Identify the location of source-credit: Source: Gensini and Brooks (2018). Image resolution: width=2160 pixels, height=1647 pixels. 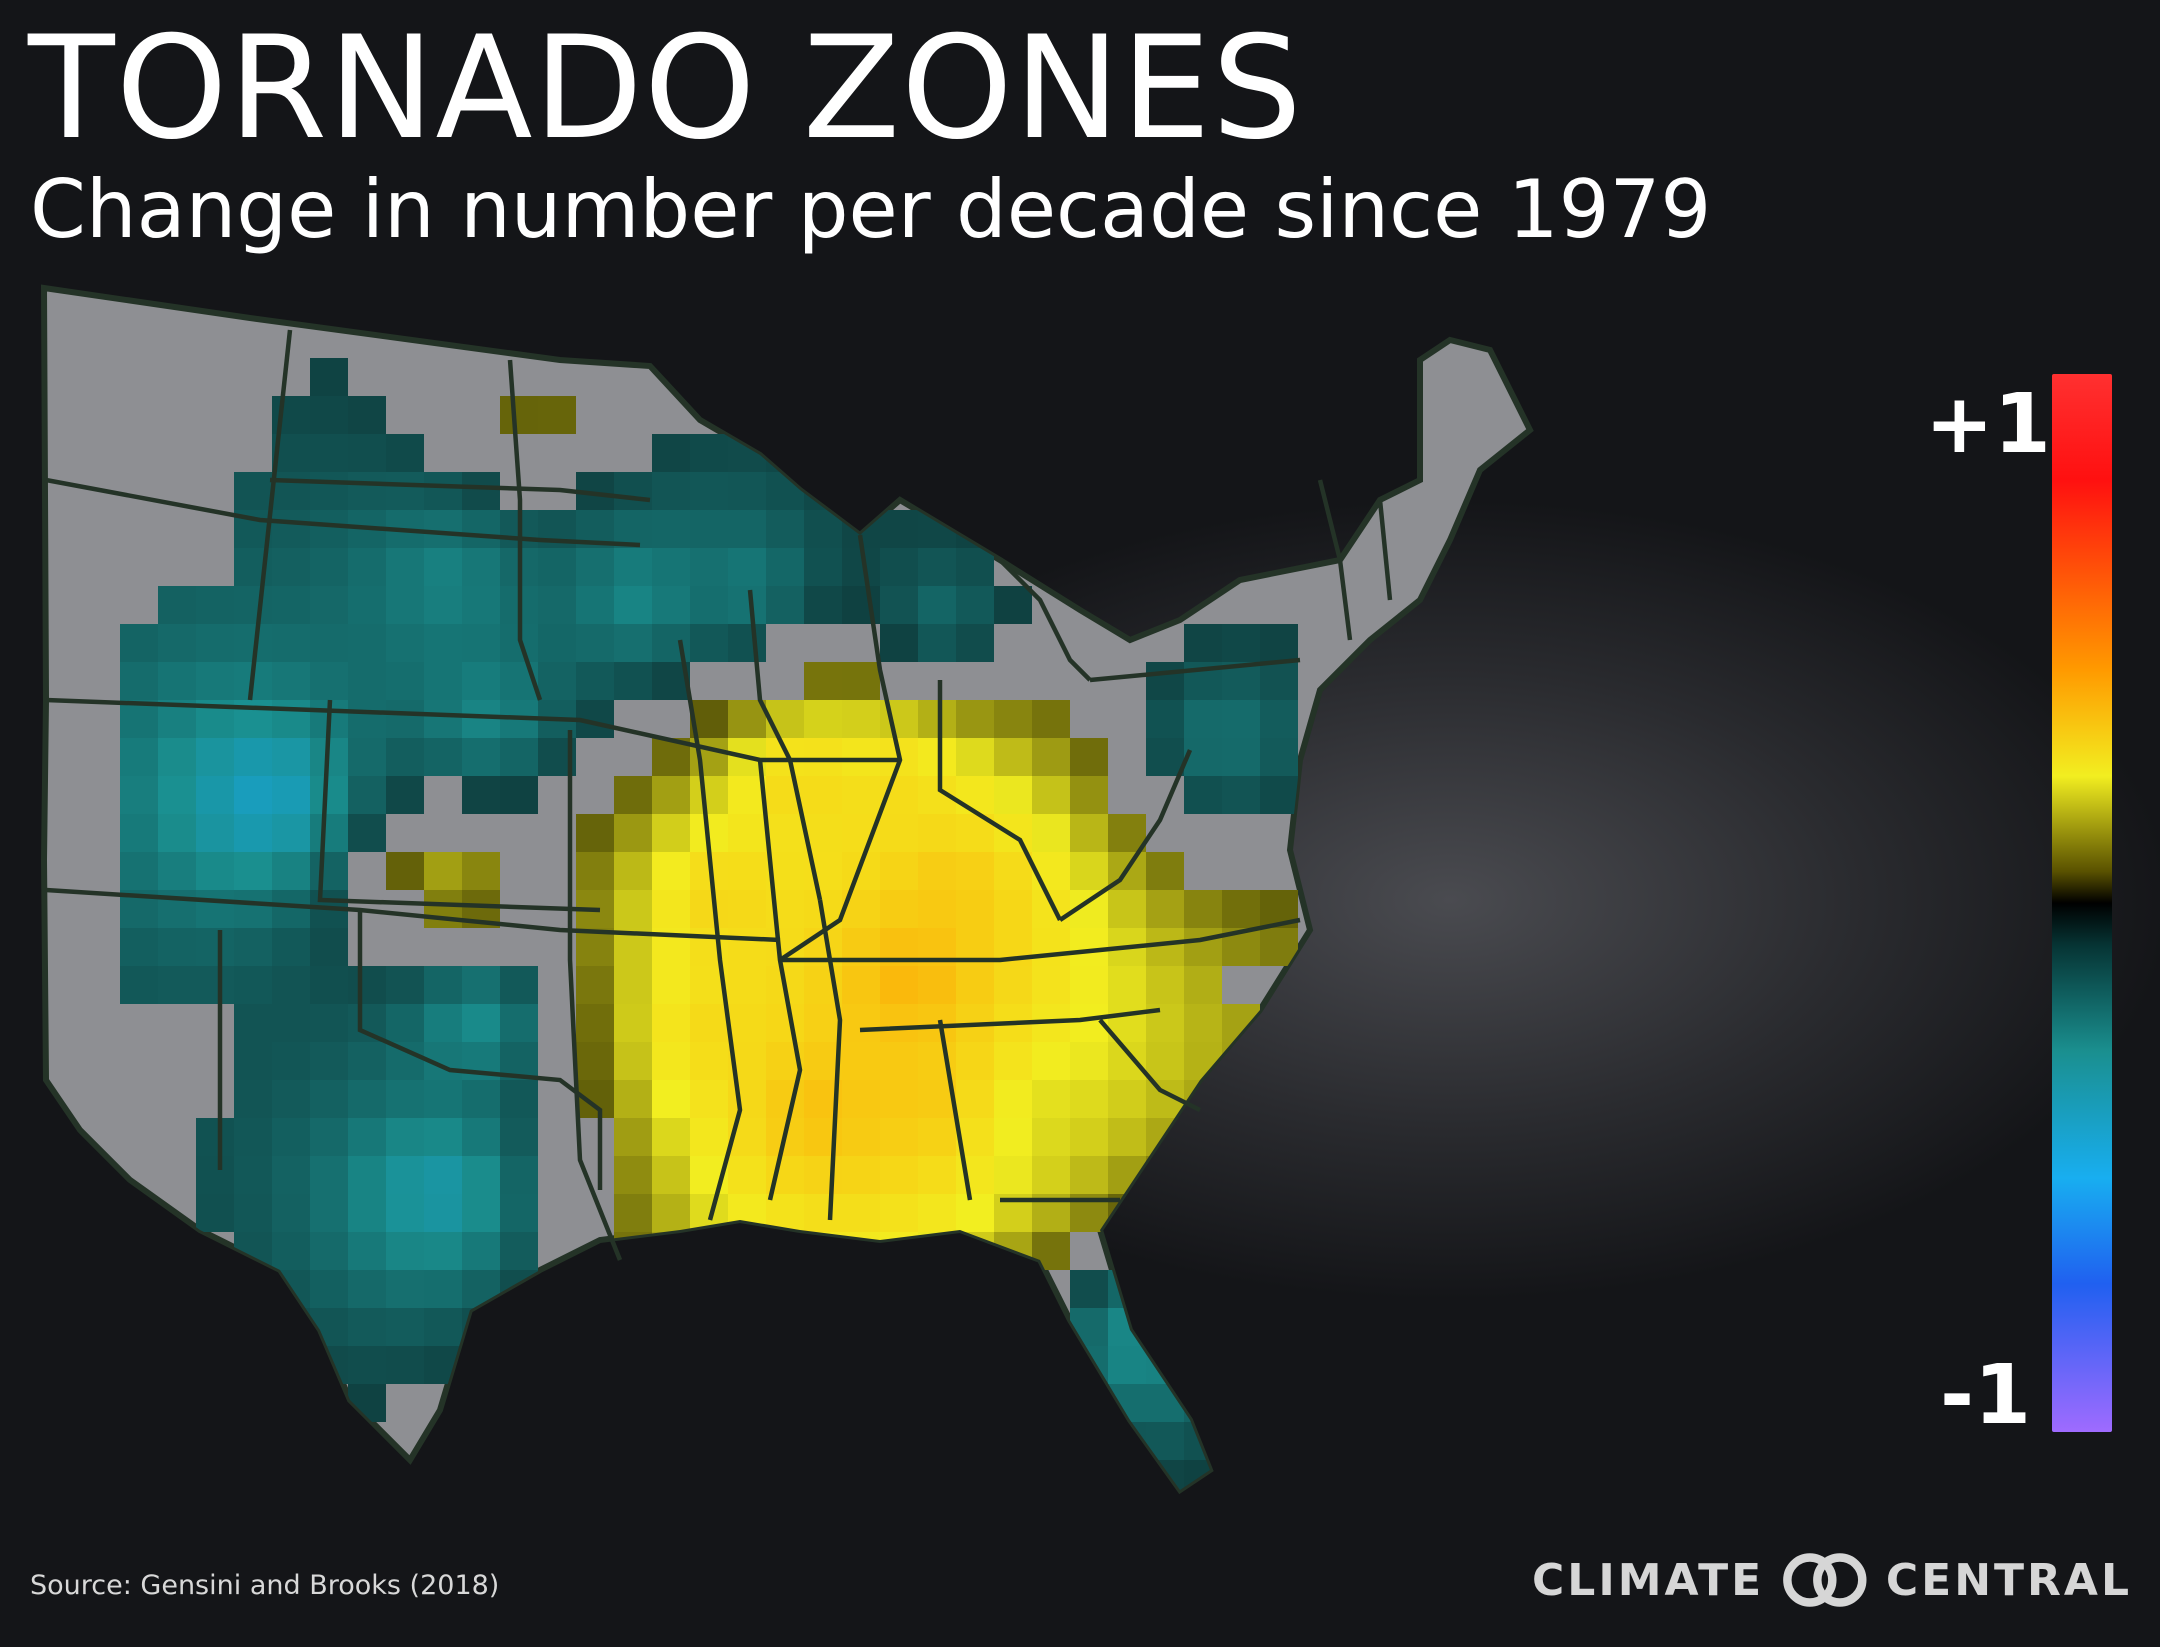
(265, 1585).